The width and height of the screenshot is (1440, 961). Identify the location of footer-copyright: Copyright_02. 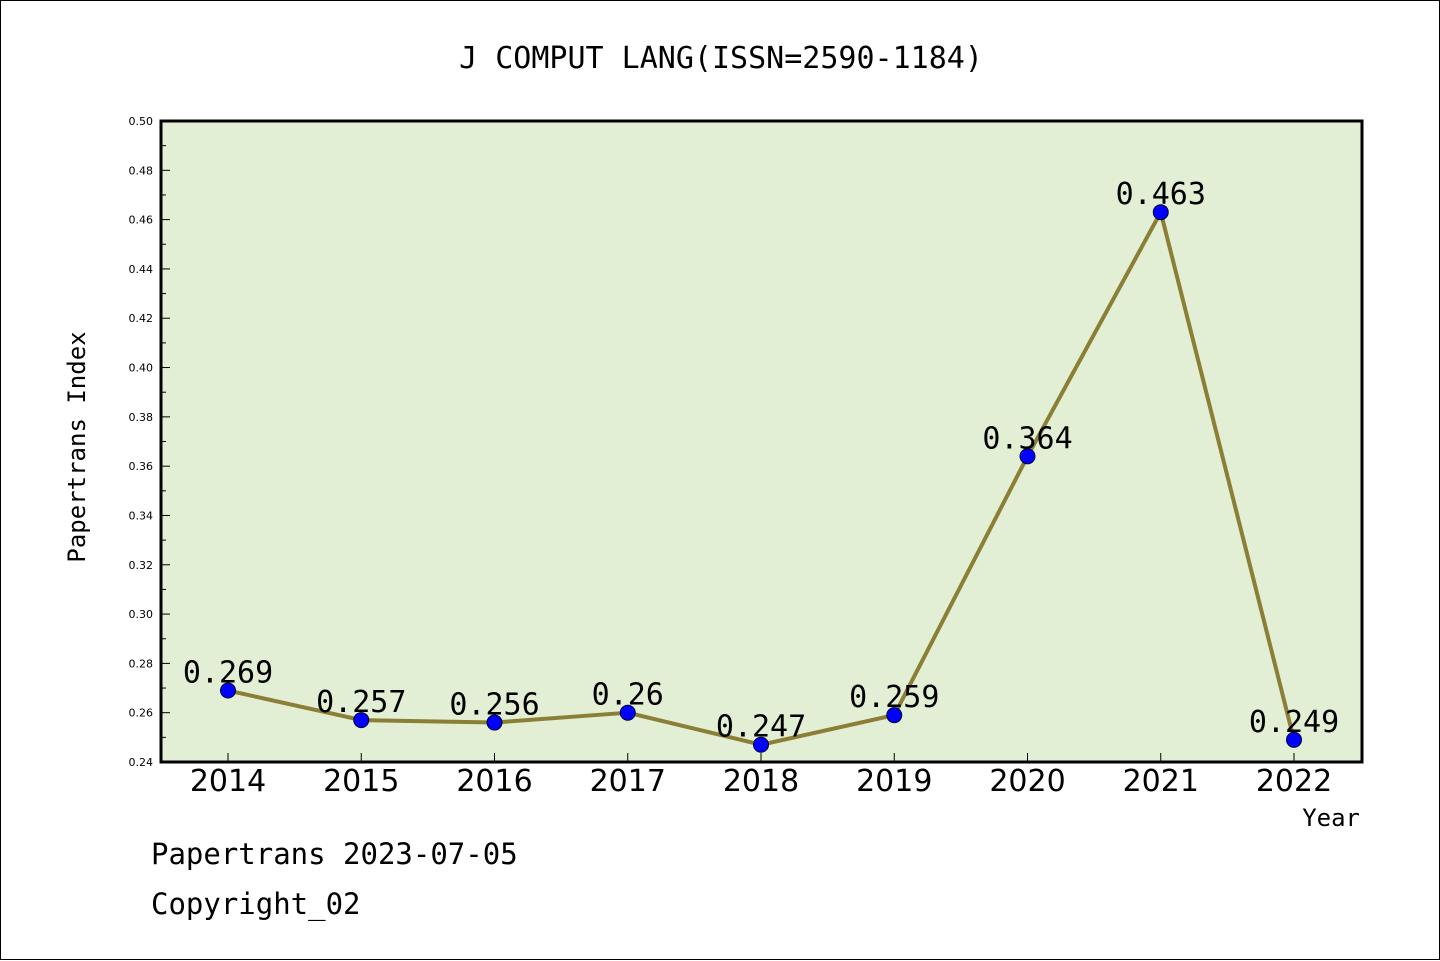
(256, 904).